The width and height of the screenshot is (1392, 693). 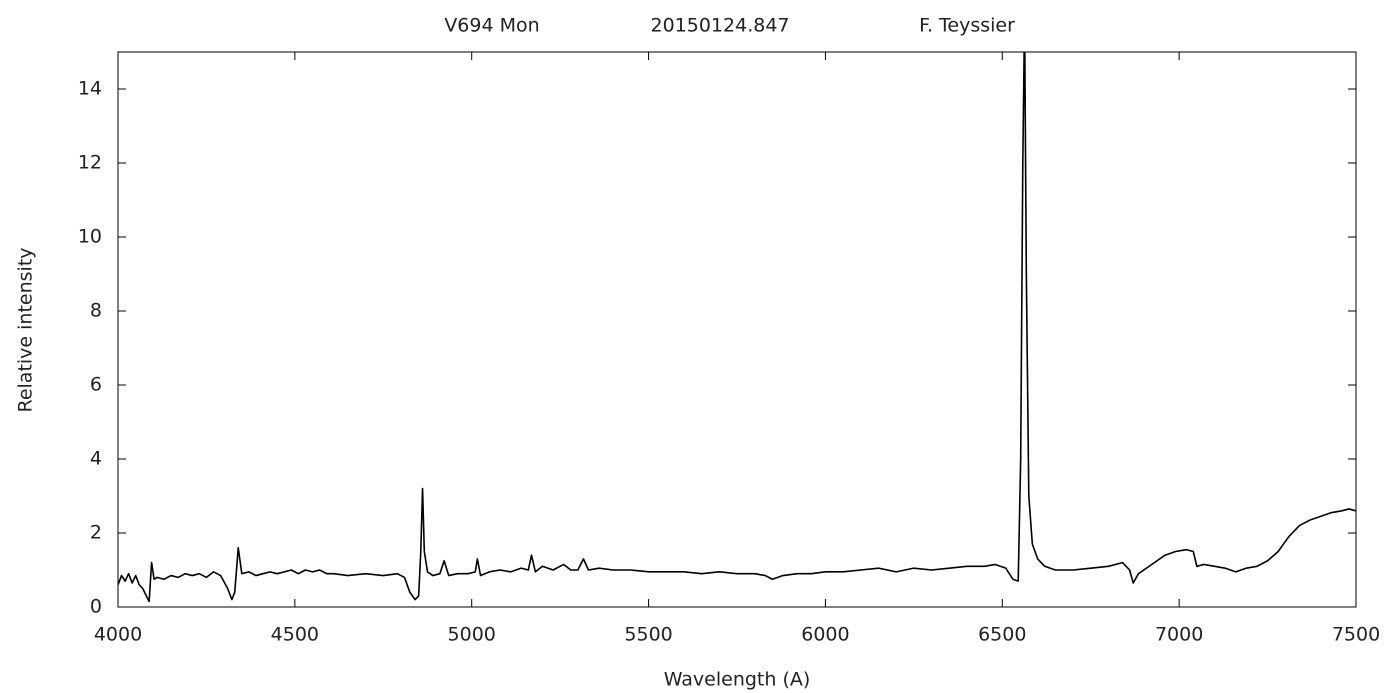 I want to click on y-tick-label: 4, so click(x=96, y=459).